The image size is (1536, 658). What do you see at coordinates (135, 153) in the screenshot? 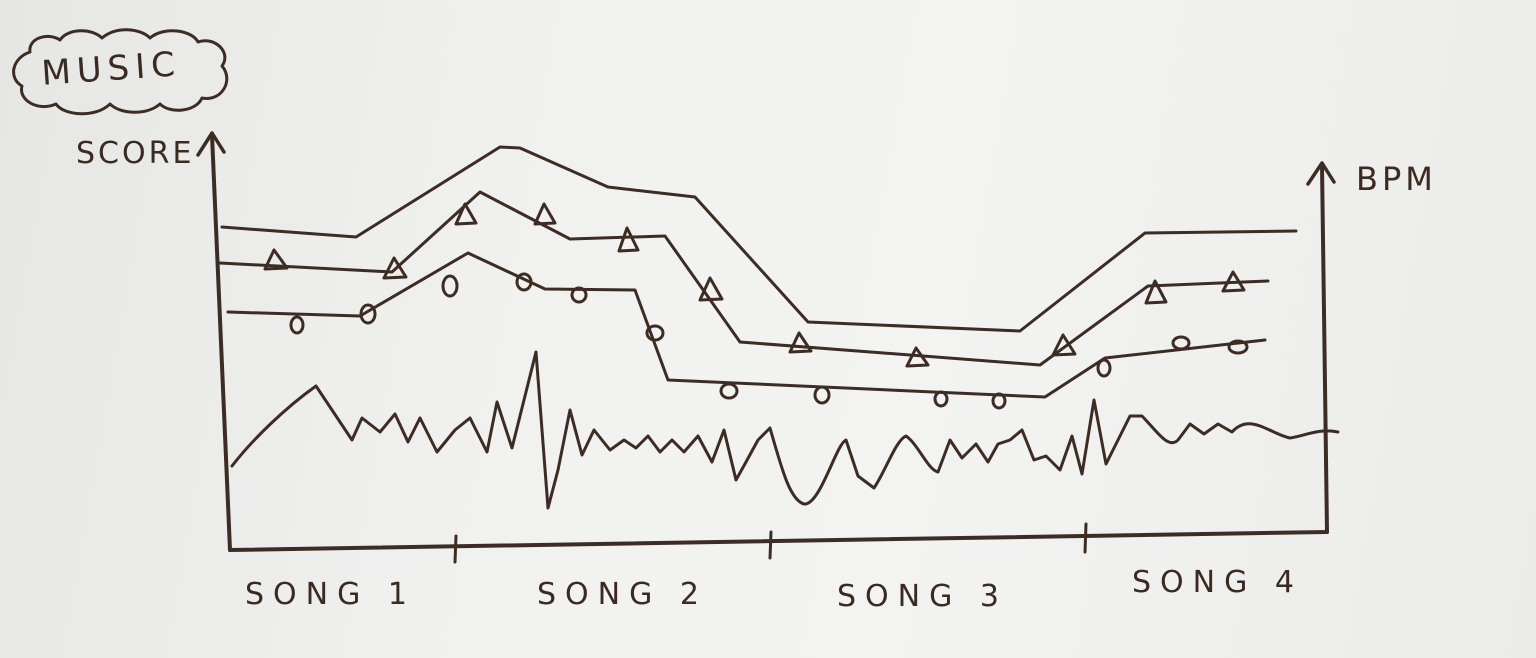
I see `left-axis-label: SCORE` at bounding box center [135, 153].